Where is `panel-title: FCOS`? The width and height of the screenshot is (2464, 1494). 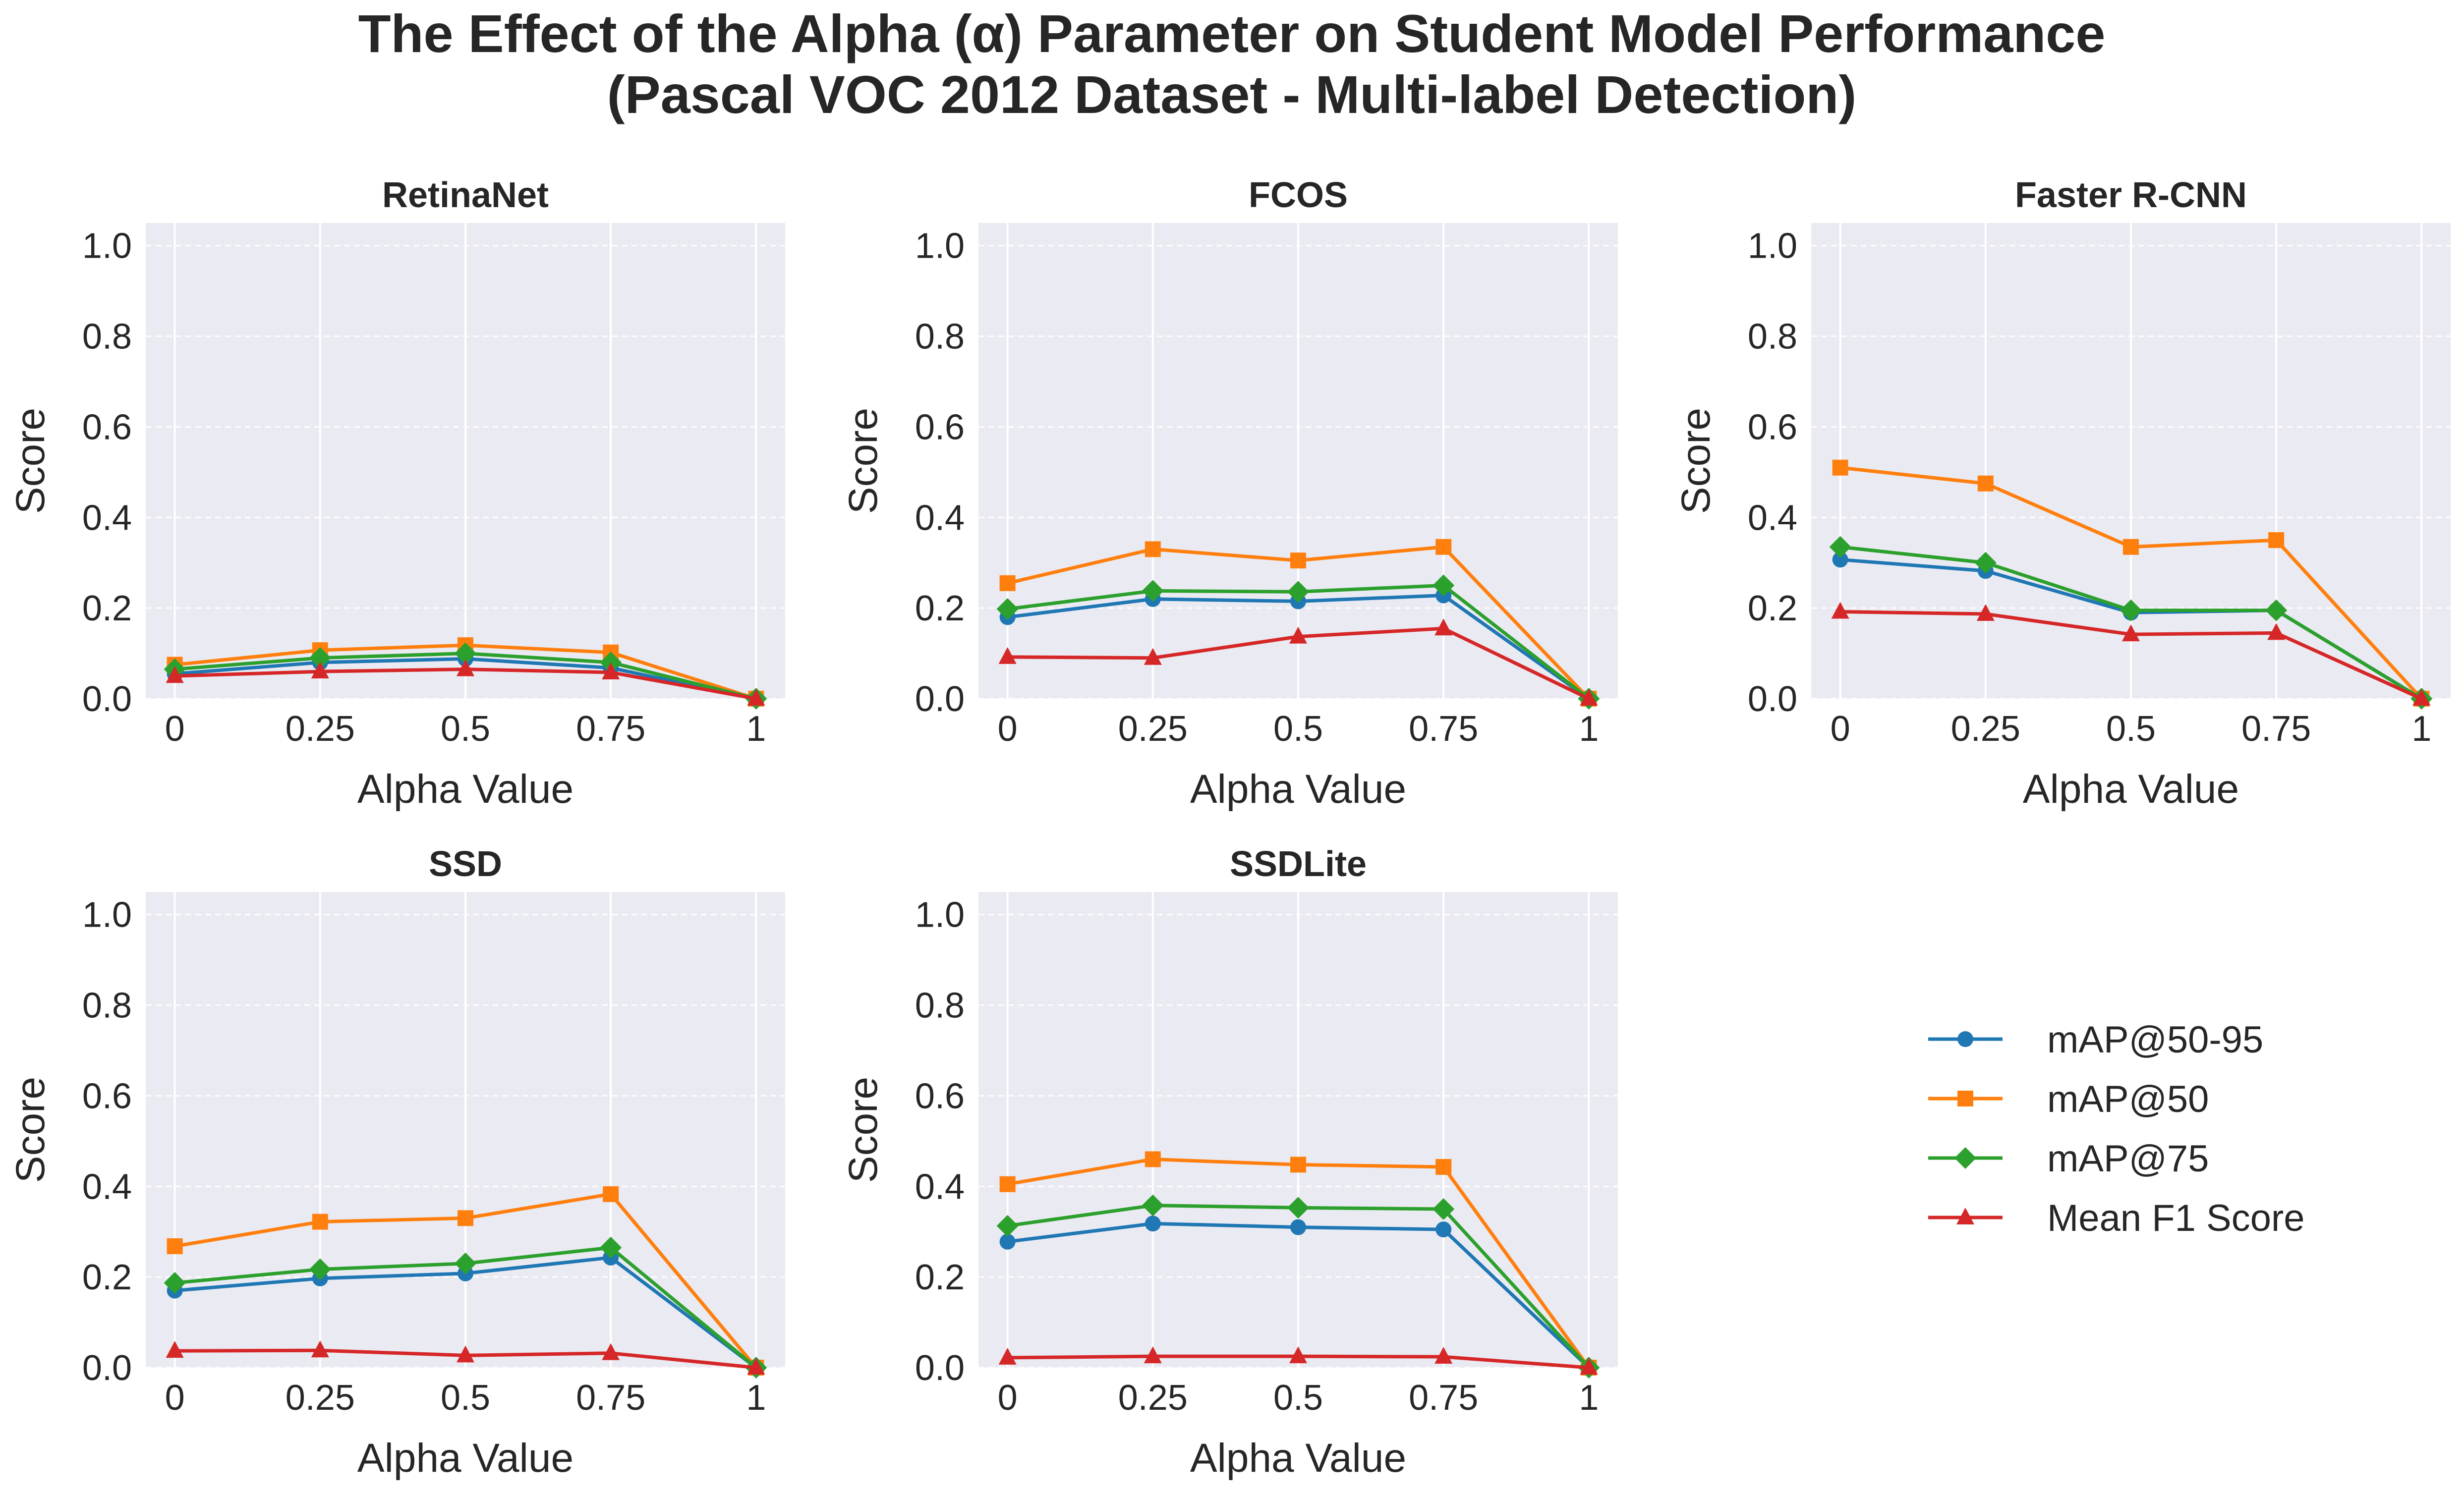
panel-title: FCOS is located at coordinates (1298, 195).